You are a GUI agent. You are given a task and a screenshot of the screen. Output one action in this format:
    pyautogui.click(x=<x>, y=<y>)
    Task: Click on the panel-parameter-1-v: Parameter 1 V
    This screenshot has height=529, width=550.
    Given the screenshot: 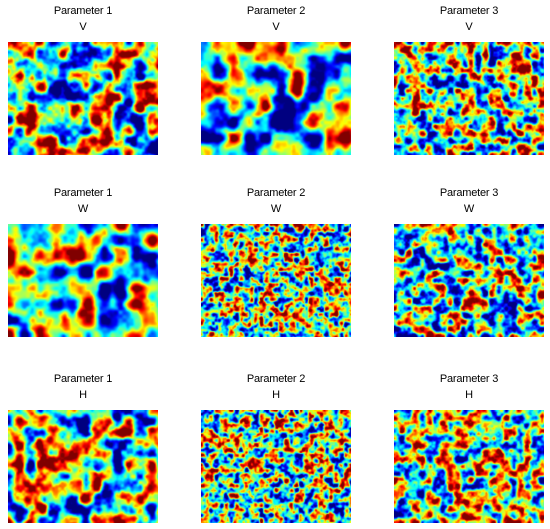 What is the action you would take?
    pyautogui.click(x=83, y=80)
    